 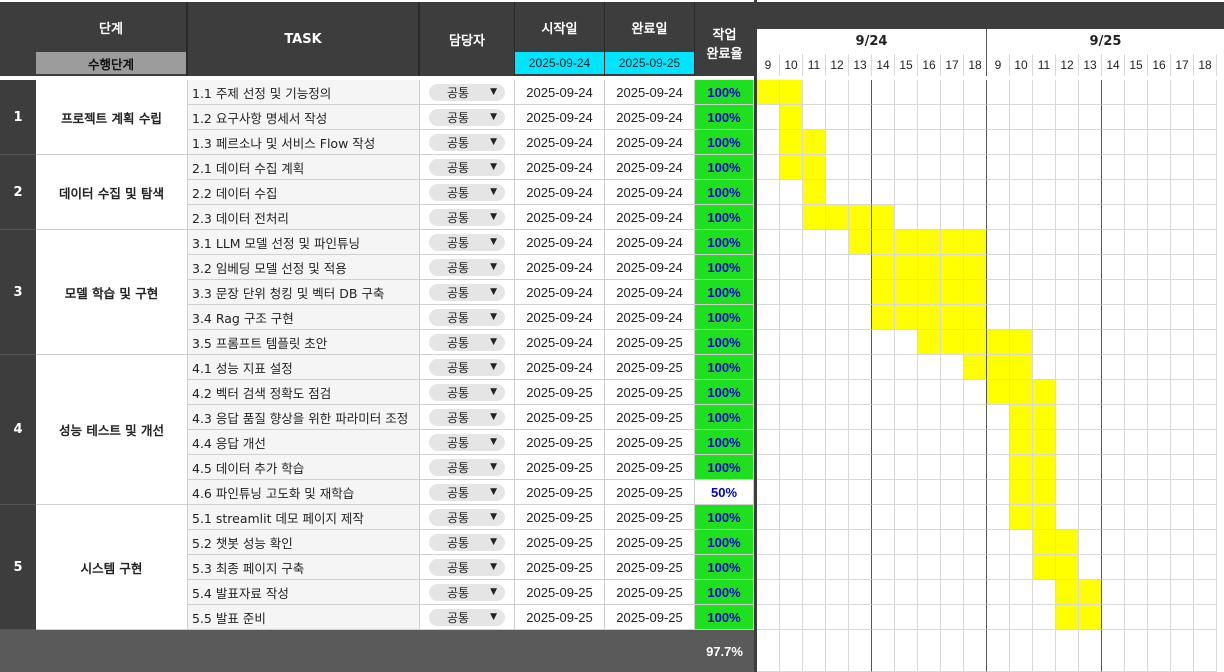 I want to click on gantt-day-9-24: 9/24, so click(x=872, y=41).